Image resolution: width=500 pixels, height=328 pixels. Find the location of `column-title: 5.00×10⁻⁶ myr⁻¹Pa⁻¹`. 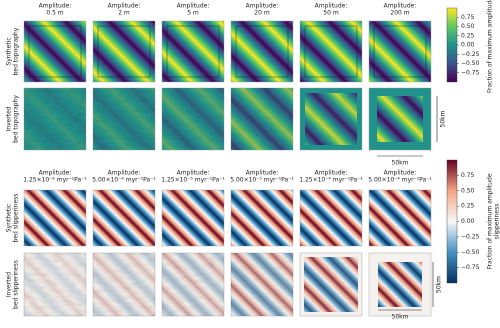

column-title: 5.00×10⁻⁶ myr⁻¹Pa⁻¹ is located at coordinates (124, 180).